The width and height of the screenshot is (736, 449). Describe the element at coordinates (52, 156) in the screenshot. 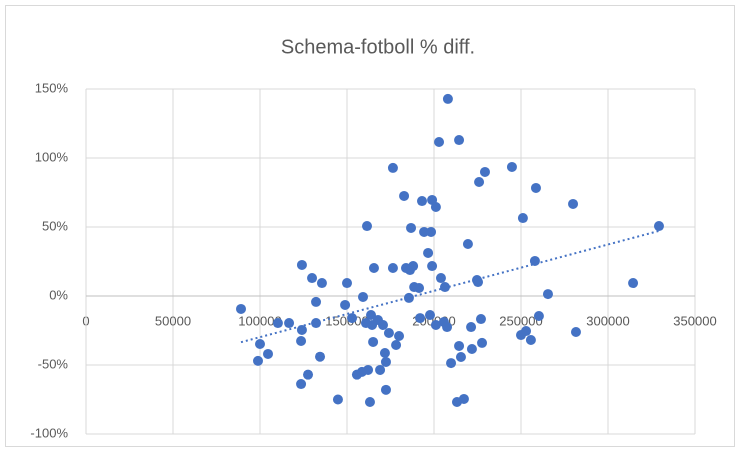

I see `y-tick-label: 100%` at that location.